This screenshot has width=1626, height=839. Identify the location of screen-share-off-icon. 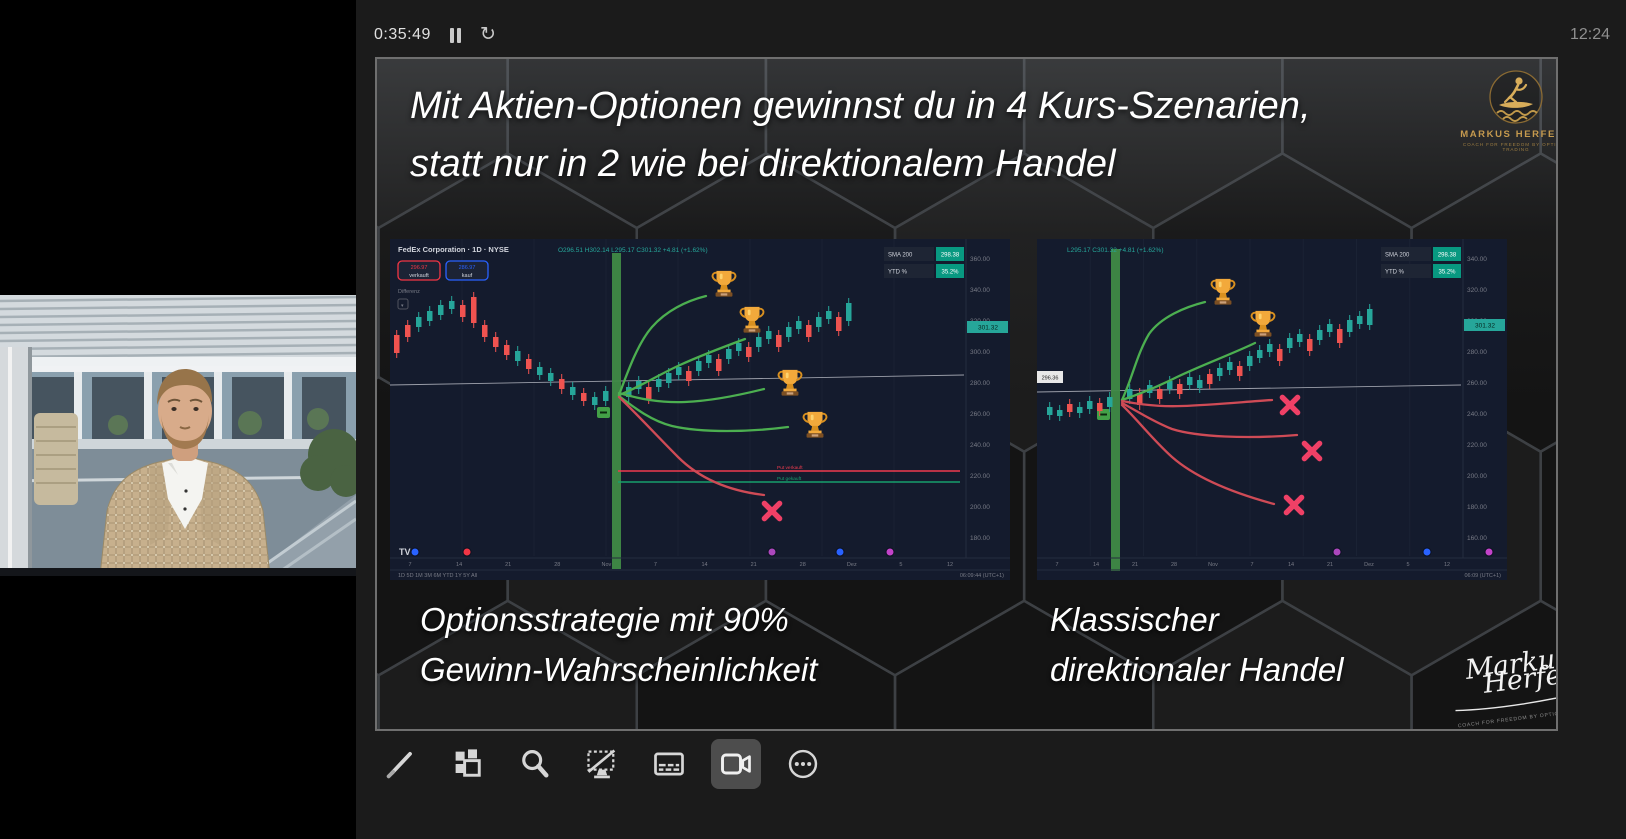
(601, 764).